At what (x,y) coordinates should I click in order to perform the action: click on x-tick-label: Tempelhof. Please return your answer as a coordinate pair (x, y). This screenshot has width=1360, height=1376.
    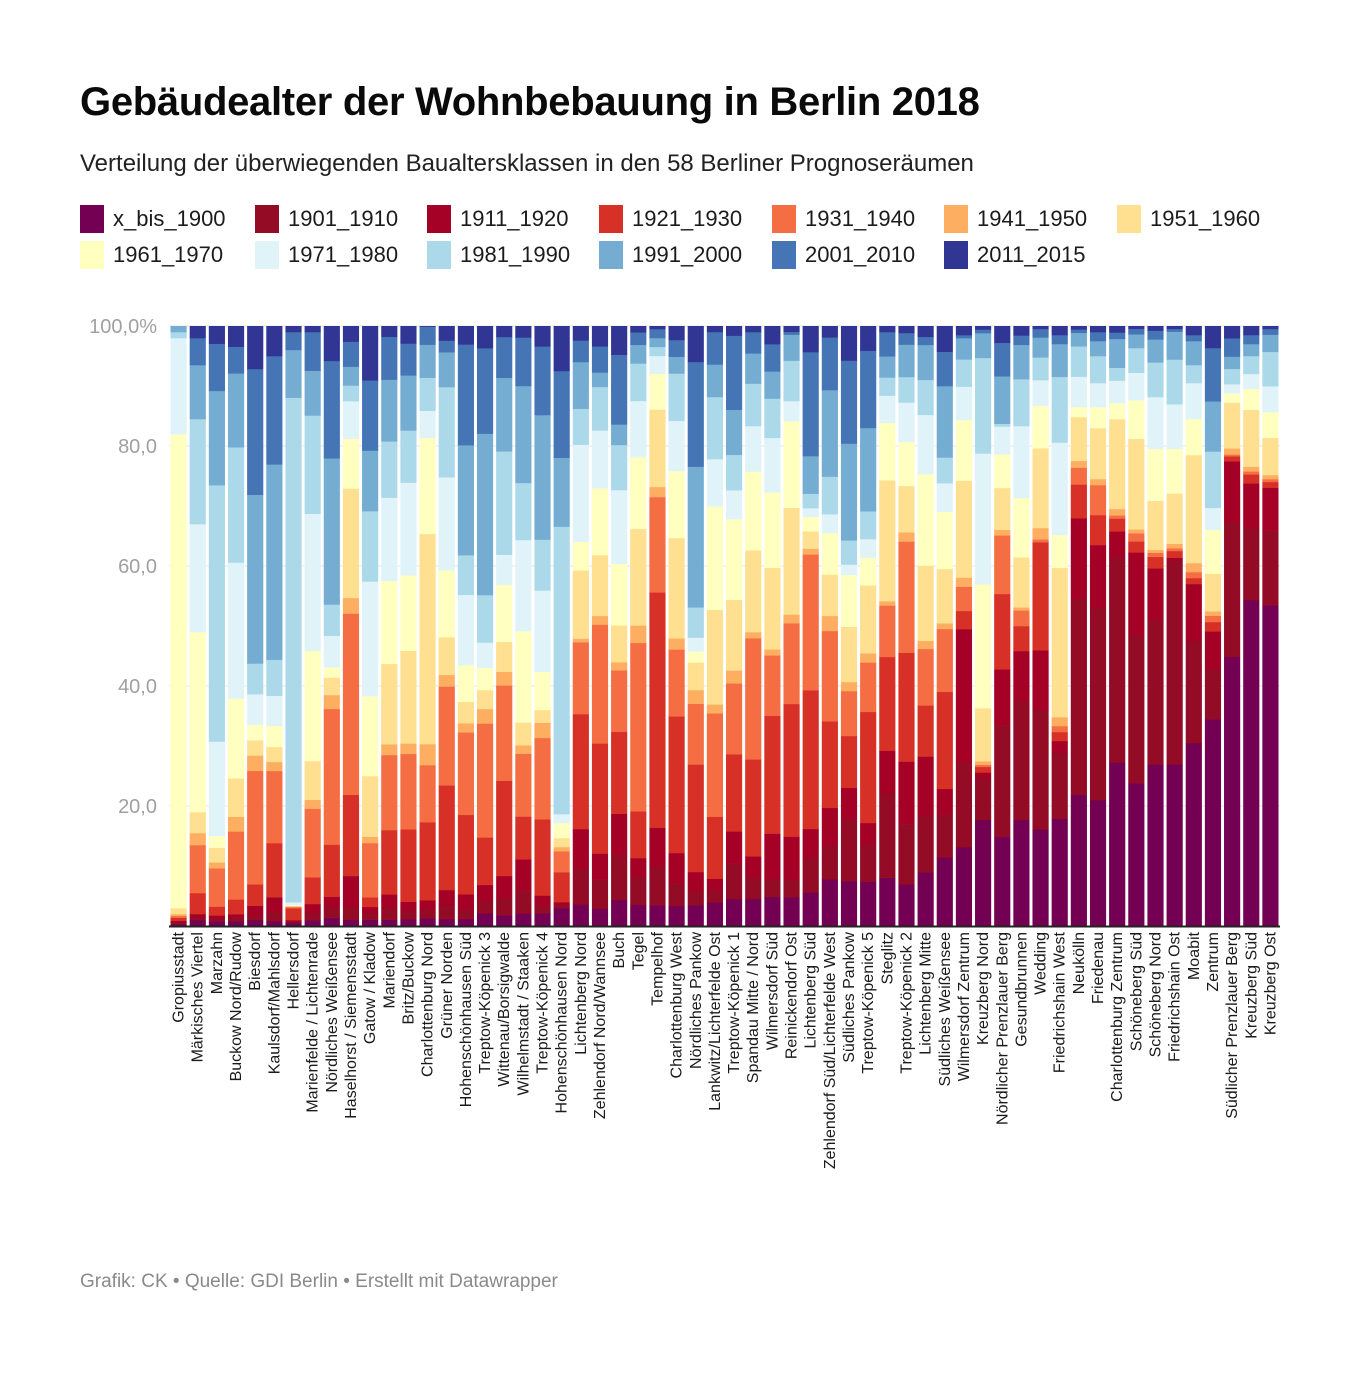
    Looking at the image, I should click on (657, 968).